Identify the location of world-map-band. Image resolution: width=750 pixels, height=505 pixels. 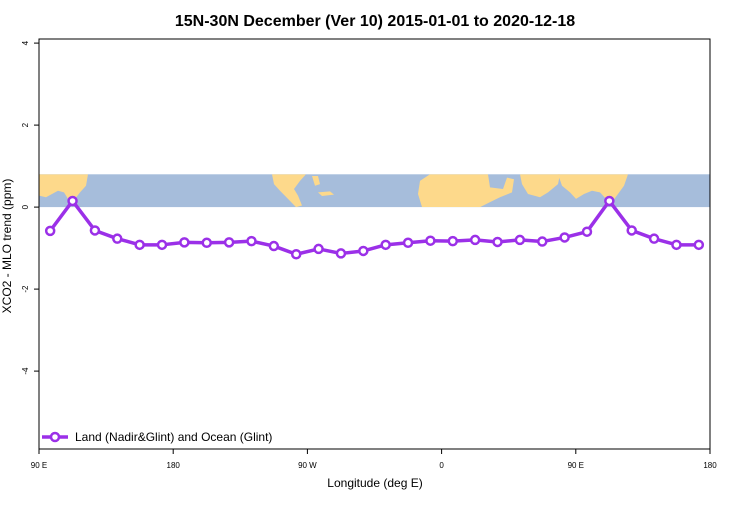
(374, 191).